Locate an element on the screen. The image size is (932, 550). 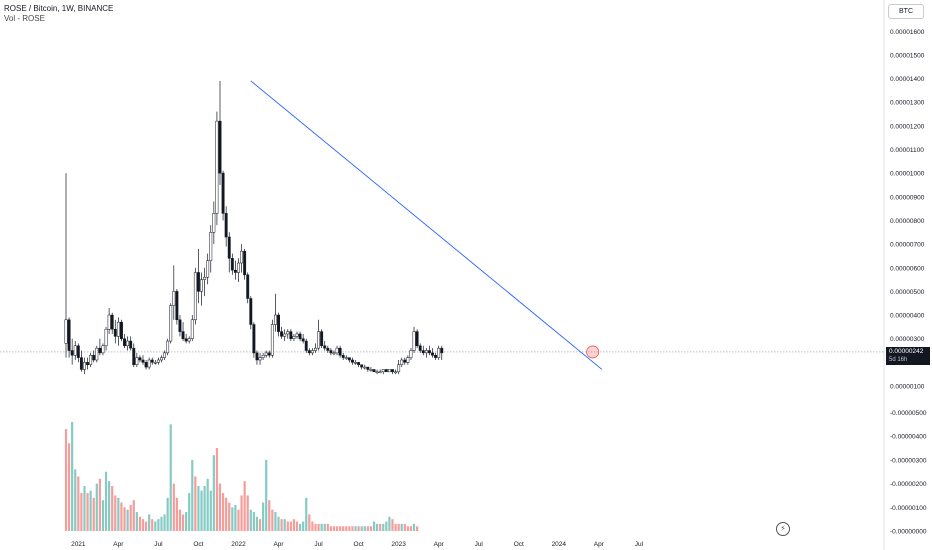
symbol-title: ROSE / Bitcoin, 1W, BINANCE is located at coordinates (59, 8).